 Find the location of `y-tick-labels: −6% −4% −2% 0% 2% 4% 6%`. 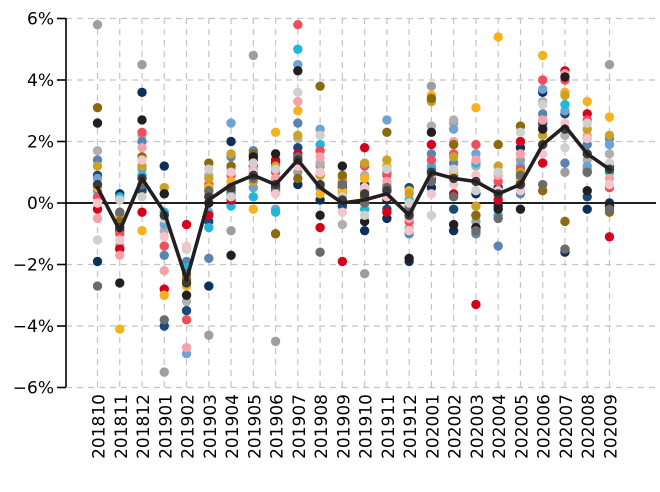

y-tick-labels: −6% −4% −2% 0% 2% 4% 6% is located at coordinates (33, 204).